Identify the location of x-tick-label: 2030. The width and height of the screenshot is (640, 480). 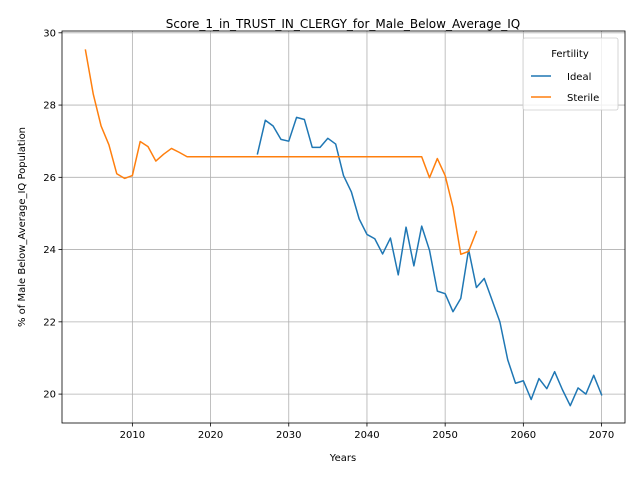
(288, 435).